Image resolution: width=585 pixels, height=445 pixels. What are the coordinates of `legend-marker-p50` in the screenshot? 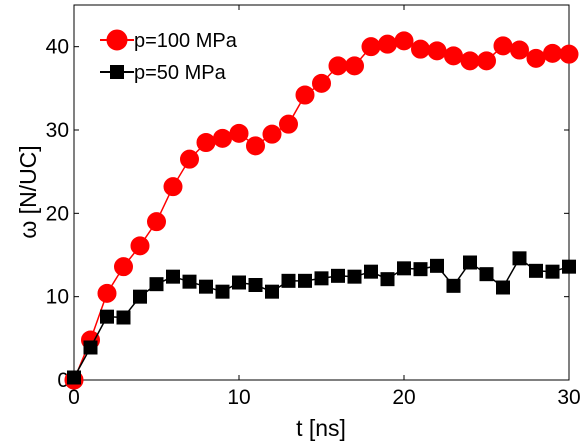 It's located at (117, 72).